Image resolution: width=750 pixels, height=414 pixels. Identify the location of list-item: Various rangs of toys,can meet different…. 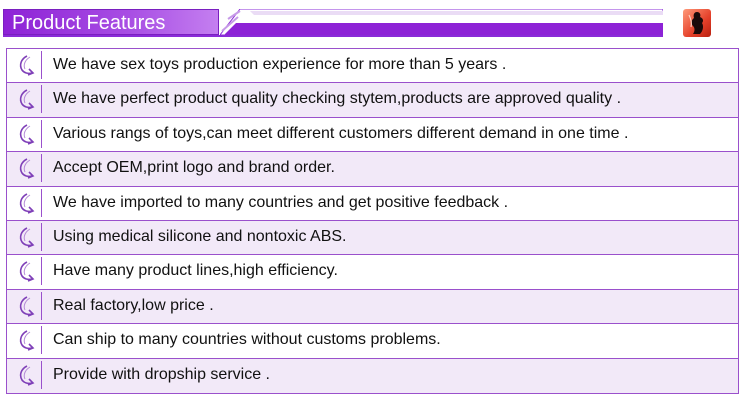
(372, 135).